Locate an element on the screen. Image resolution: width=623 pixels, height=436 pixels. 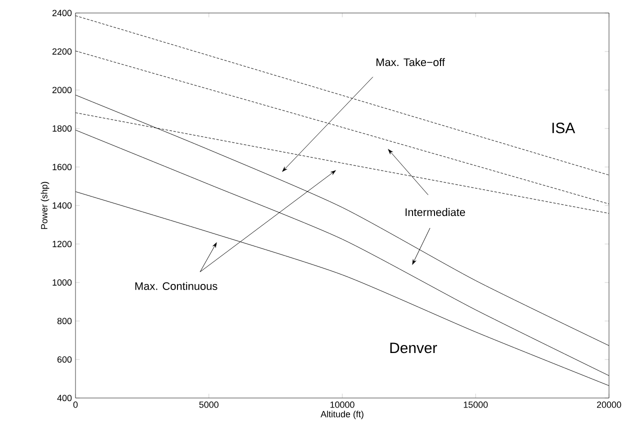
x-tick-label: 15000 is located at coordinates (476, 405).